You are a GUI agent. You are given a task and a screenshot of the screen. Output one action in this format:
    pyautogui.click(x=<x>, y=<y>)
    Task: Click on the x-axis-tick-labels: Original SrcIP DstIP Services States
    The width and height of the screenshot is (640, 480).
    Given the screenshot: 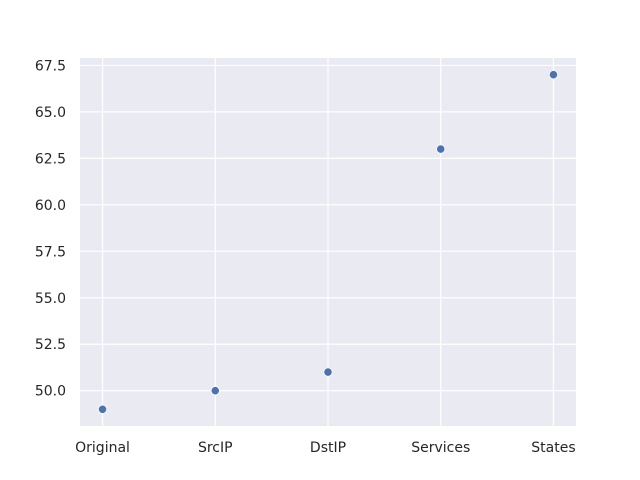 What is the action you would take?
    pyautogui.click(x=325, y=448)
    